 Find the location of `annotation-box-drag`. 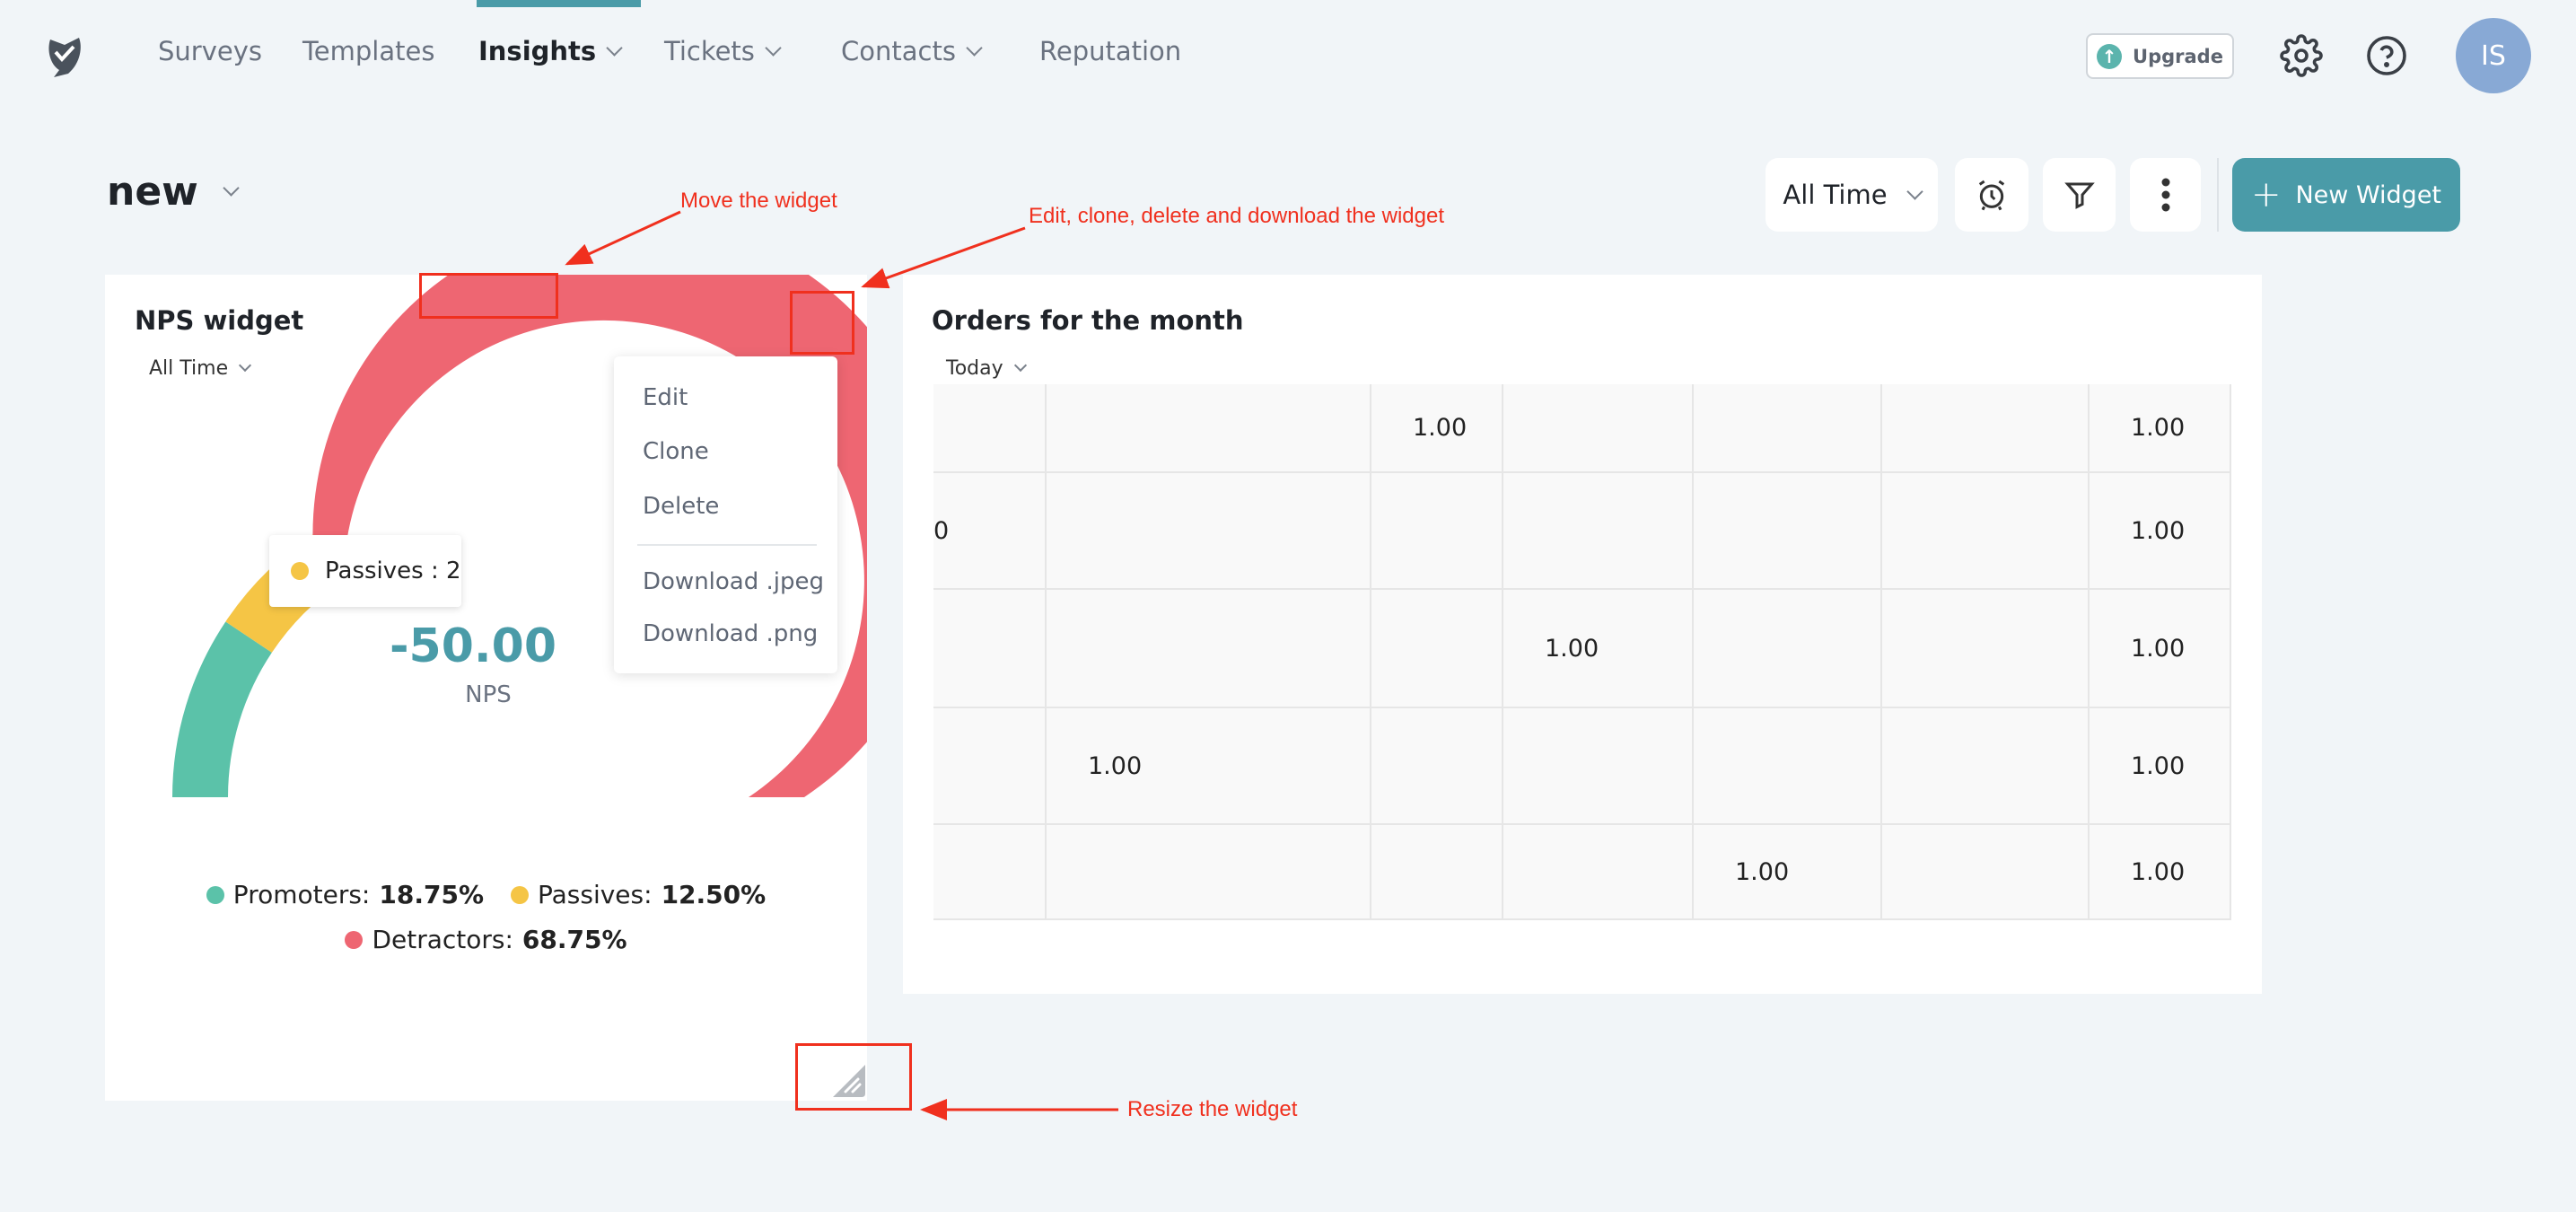

annotation-box-drag is located at coordinates (489, 296).